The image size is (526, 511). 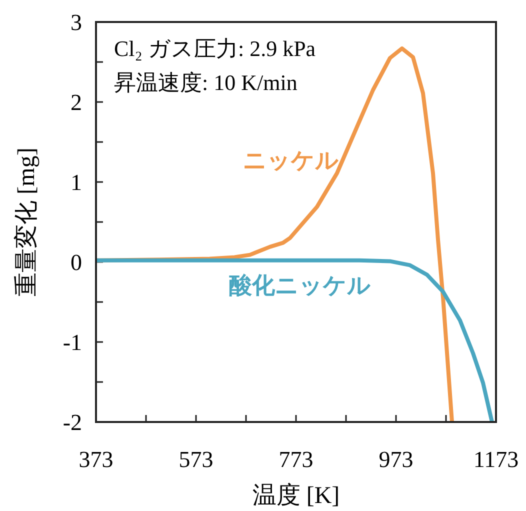 What do you see at coordinates (300, 286) in the screenshot?
I see `series-label: 酸化ニッケル` at bounding box center [300, 286].